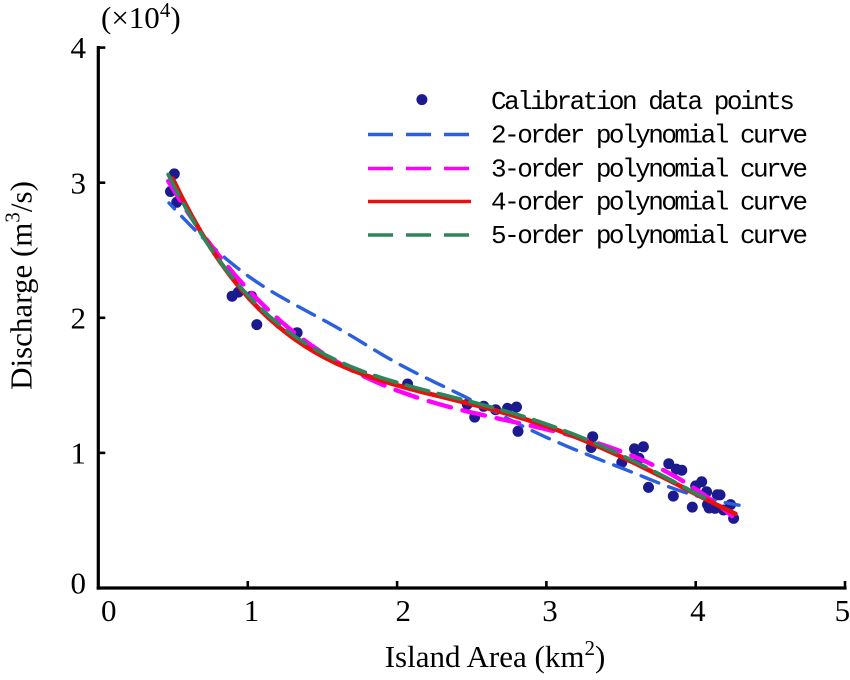  Describe the element at coordinates (842, 610) in the screenshot. I see `svg-text: 5` at that location.